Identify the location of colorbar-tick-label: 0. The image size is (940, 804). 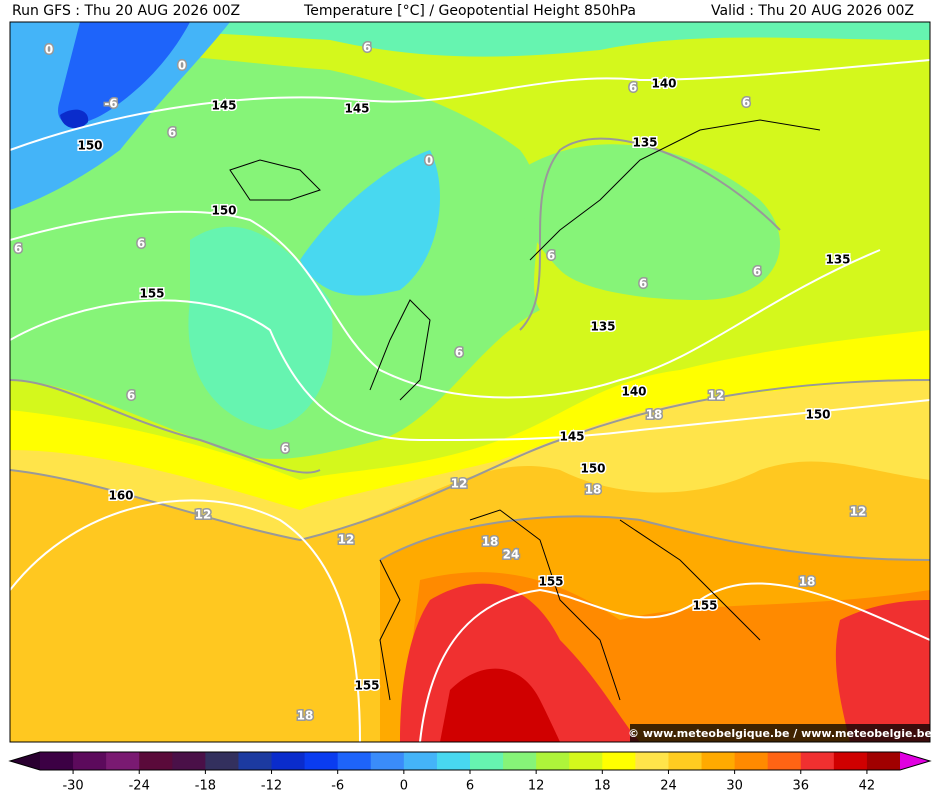
(404, 786).